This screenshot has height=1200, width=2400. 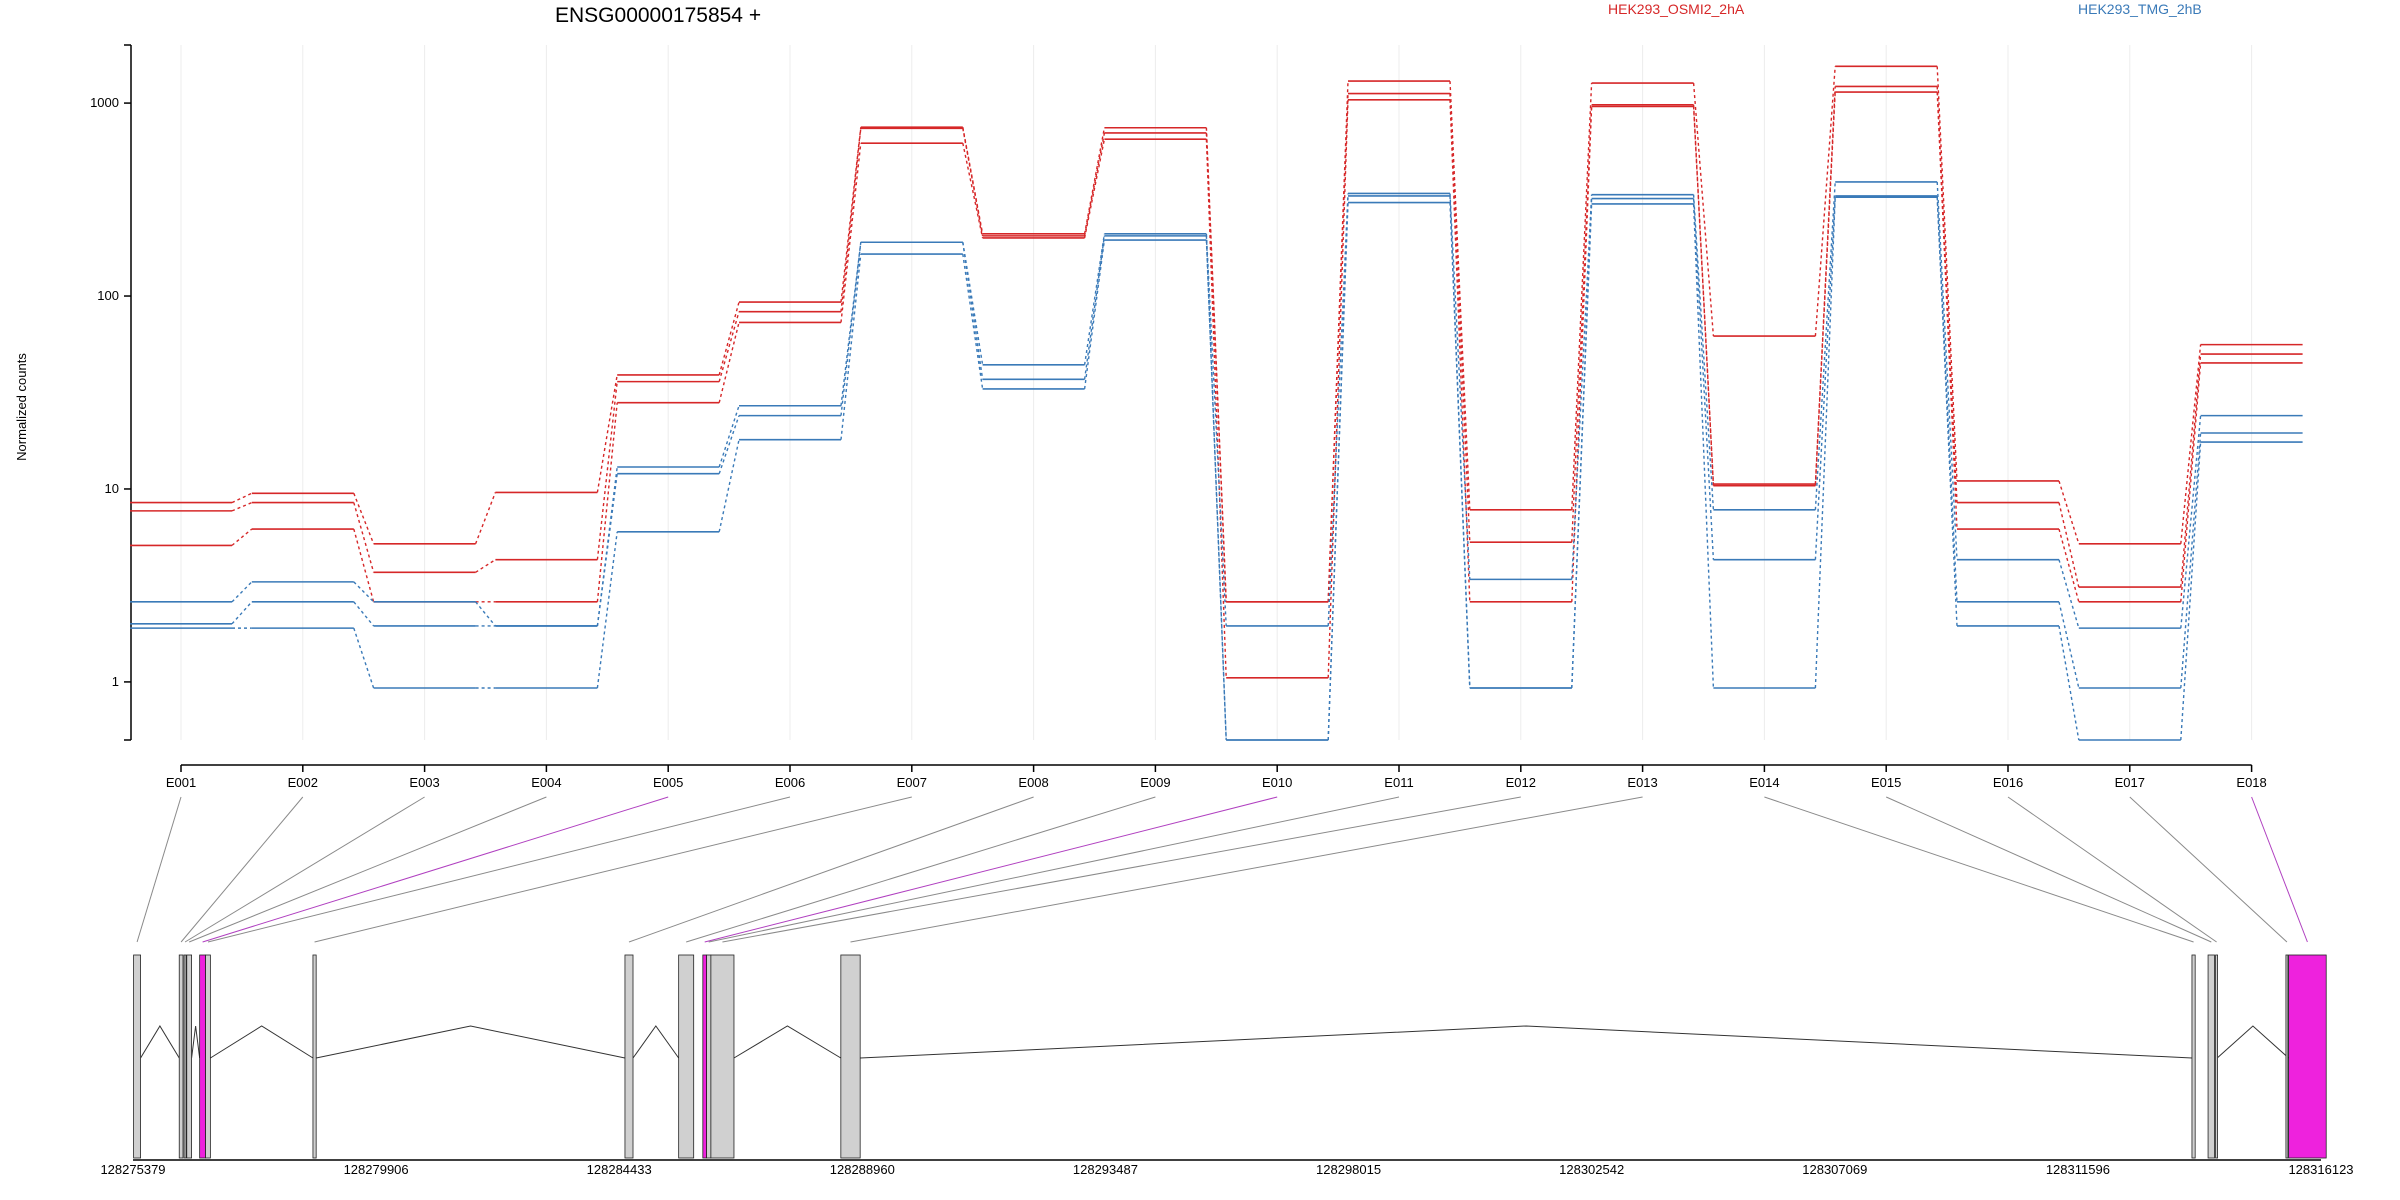 What do you see at coordinates (132, 1169) in the screenshot?
I see `genomic-tick-label: 128275379` at bounding box center [132, 1169].